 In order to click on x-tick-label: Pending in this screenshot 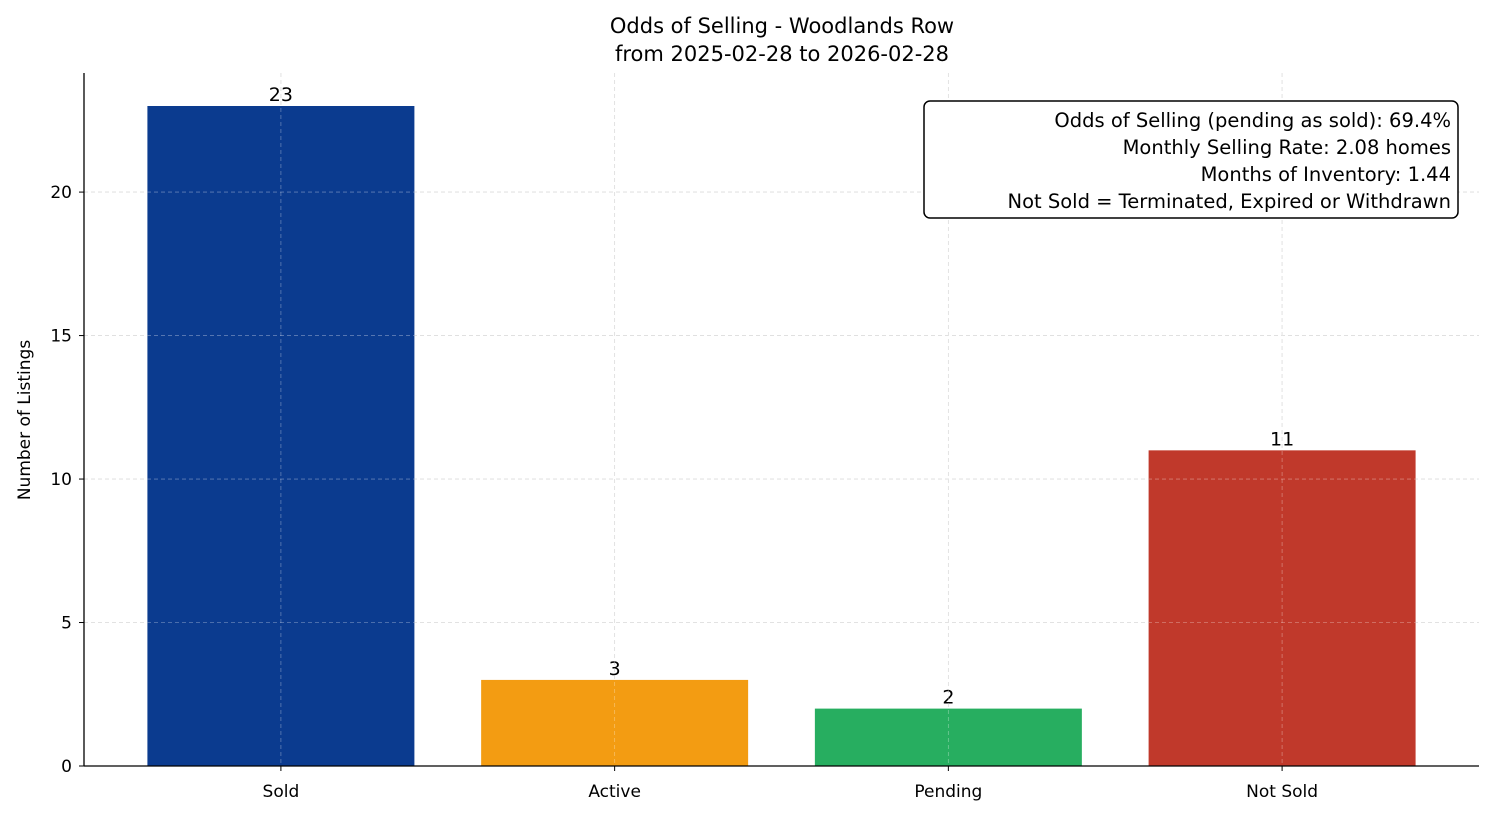, I will do `click(948, 792)`.